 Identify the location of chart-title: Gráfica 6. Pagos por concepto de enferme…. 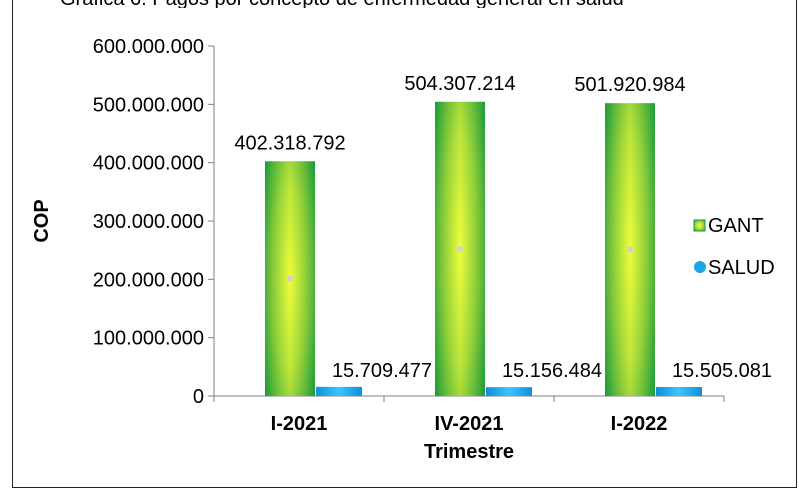
(420, 4).